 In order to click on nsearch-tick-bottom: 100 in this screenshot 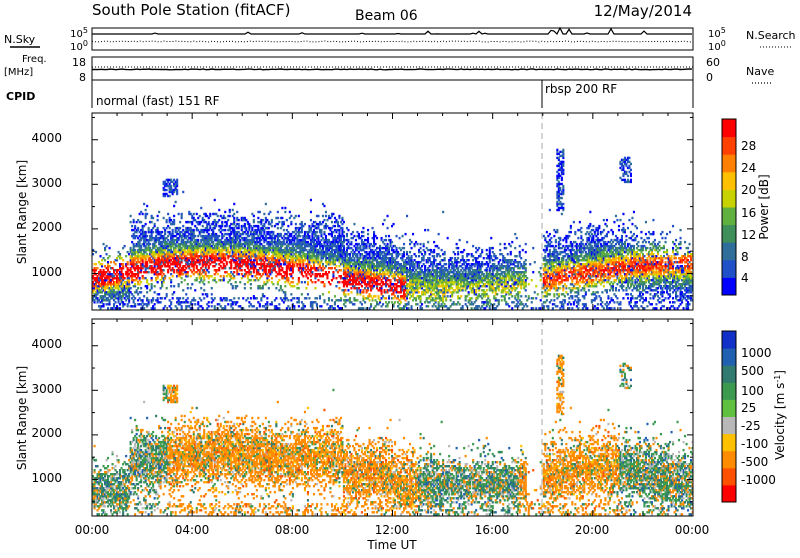, I will do `click(717, 46)`.